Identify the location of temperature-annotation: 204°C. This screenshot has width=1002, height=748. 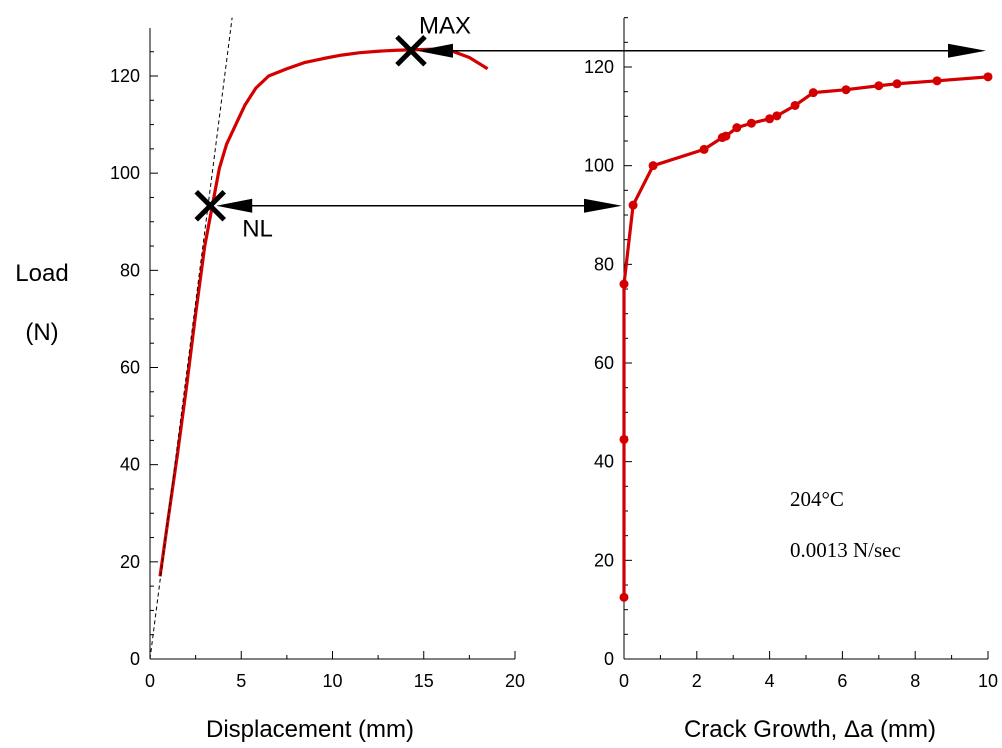
(817, 499).